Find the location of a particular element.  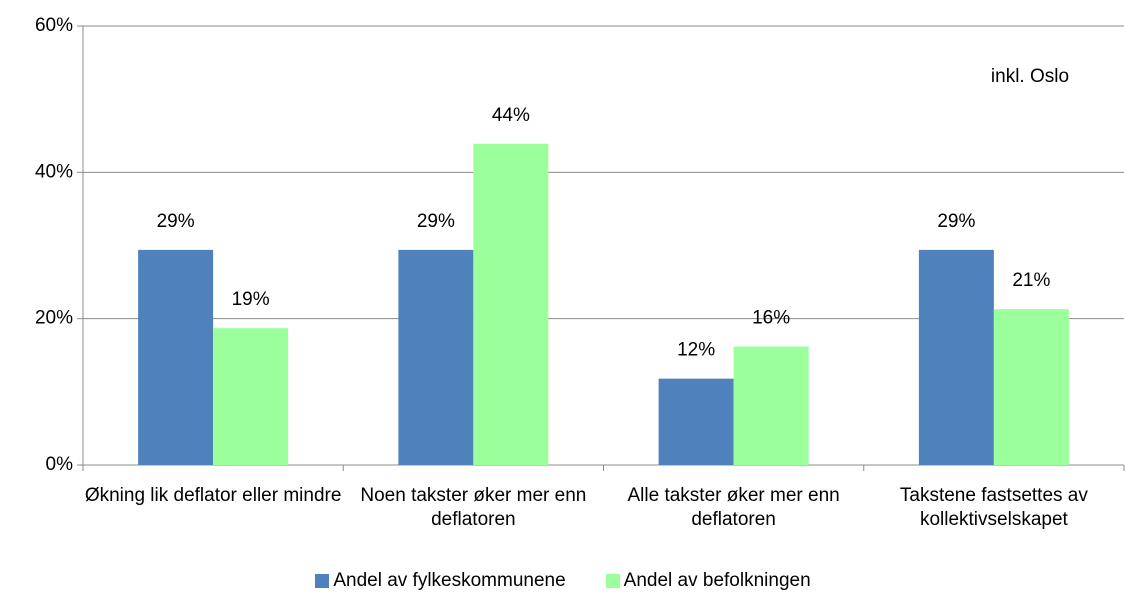

y-tick-label: 60% is located at coordinates (54, 25).